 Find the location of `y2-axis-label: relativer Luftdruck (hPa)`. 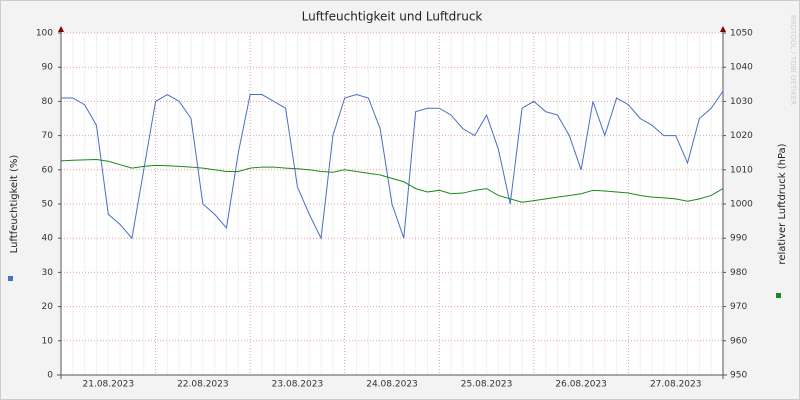

y2-axis-label: relativer Luftdruck (hPa) is located at coordinates (782, 203).